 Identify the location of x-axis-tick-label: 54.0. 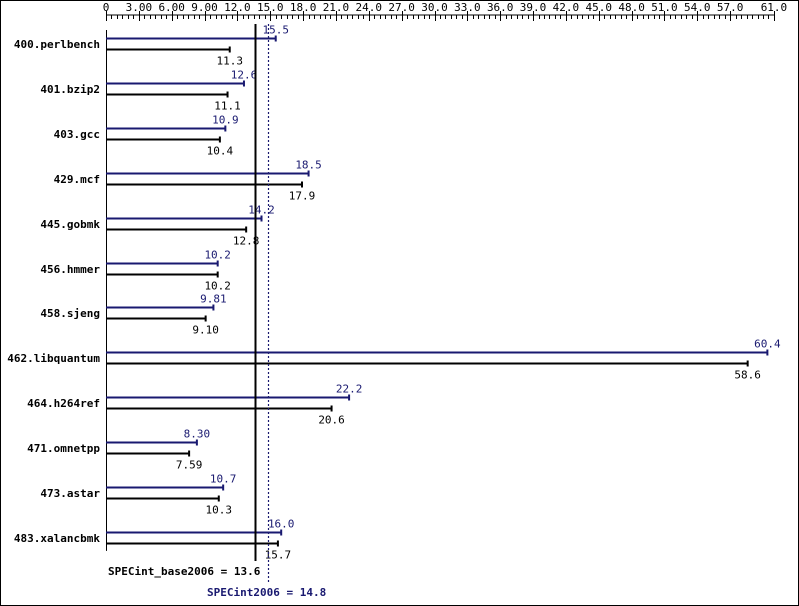
(697, 7).